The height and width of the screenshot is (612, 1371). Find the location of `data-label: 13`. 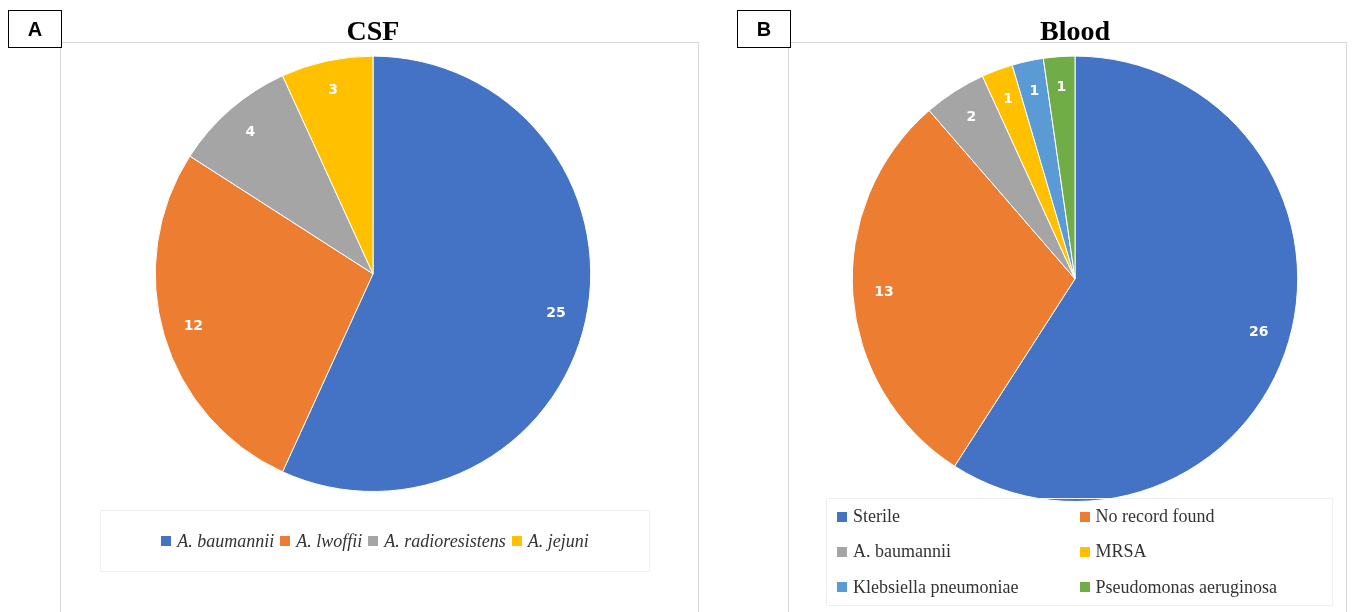

data-label: 13 is located at coordinates (884, 291).